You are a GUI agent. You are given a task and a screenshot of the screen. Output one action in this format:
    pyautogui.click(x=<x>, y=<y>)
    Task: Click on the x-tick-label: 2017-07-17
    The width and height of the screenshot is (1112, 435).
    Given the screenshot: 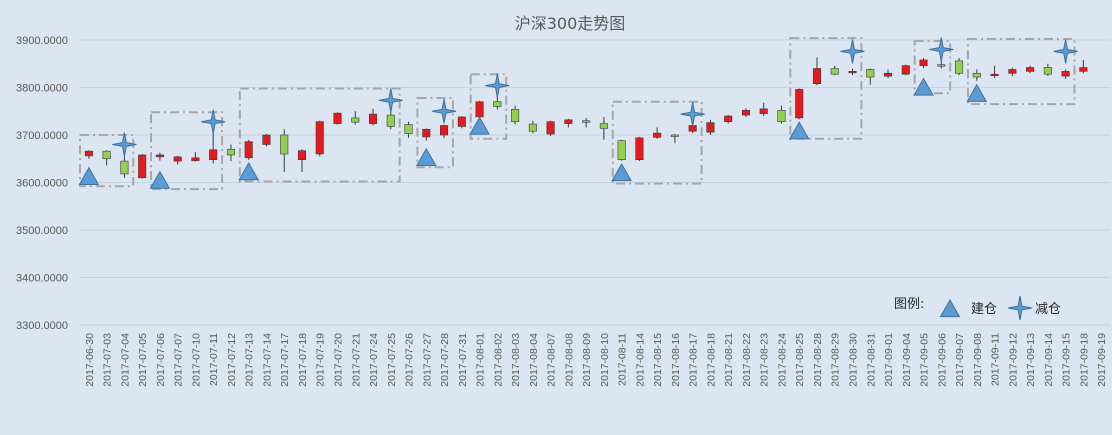 What is the action you would take?
    pyautogui.click(x=285, y=360)
    